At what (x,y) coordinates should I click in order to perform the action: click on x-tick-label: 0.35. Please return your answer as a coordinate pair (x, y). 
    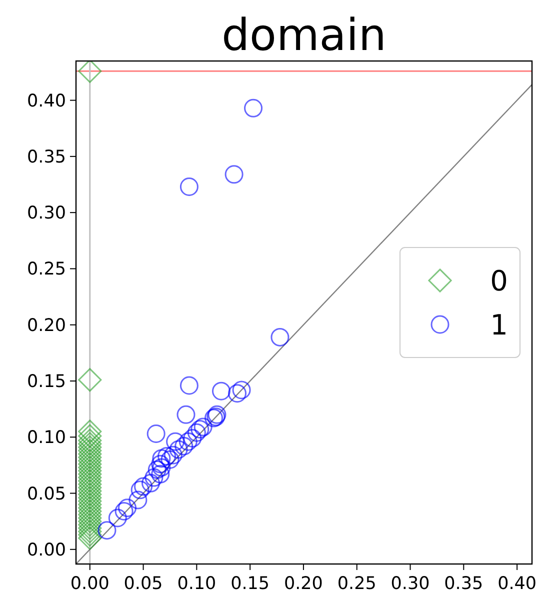
    Looking at the image, I should click on (464, 584).